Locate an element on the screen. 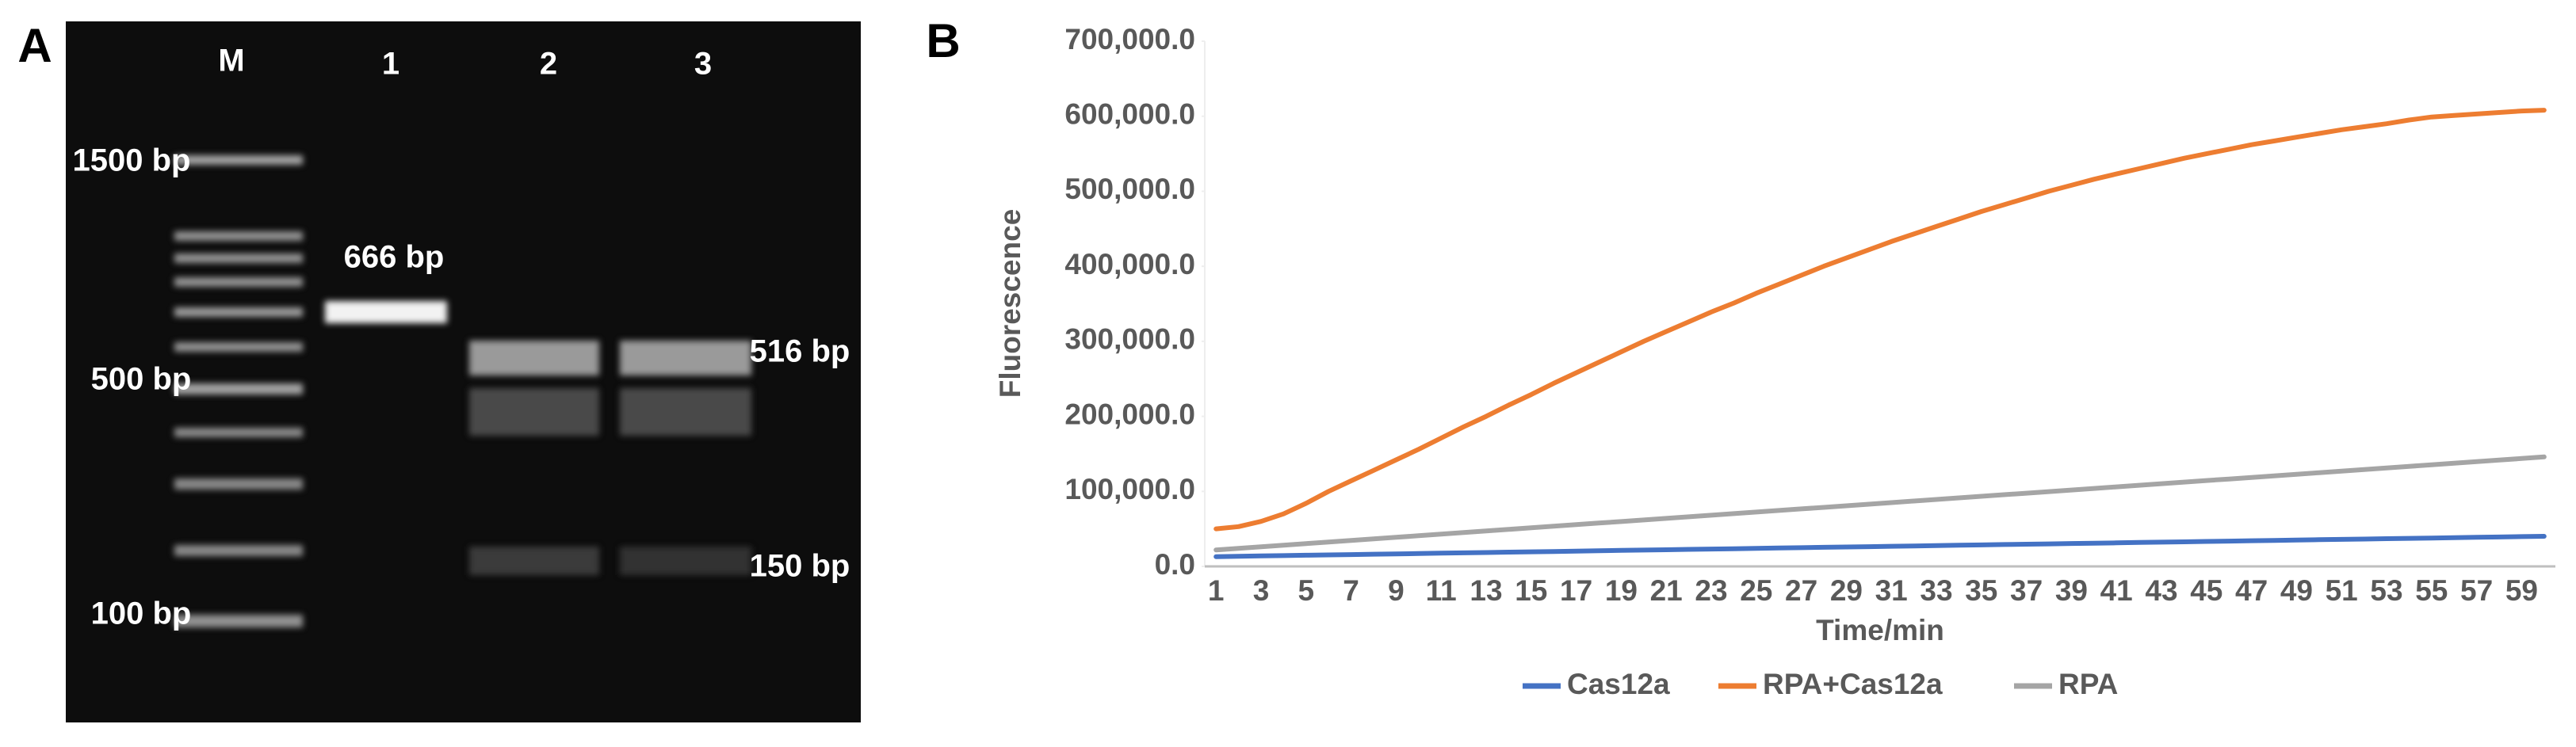 Image resolution: width=2576 pixels, height=747 pixels. y-tick-label: 500,000.0 is located at coordinates (1129, 189).